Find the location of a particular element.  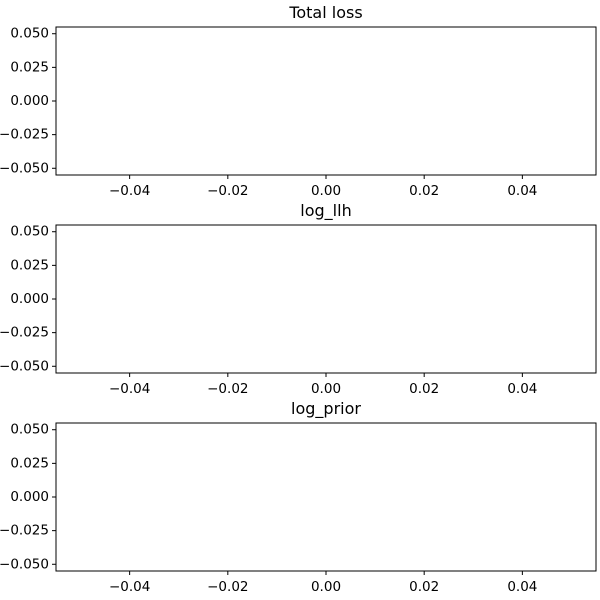

subplot-title: log_prior is located at coordinates (326, 409).